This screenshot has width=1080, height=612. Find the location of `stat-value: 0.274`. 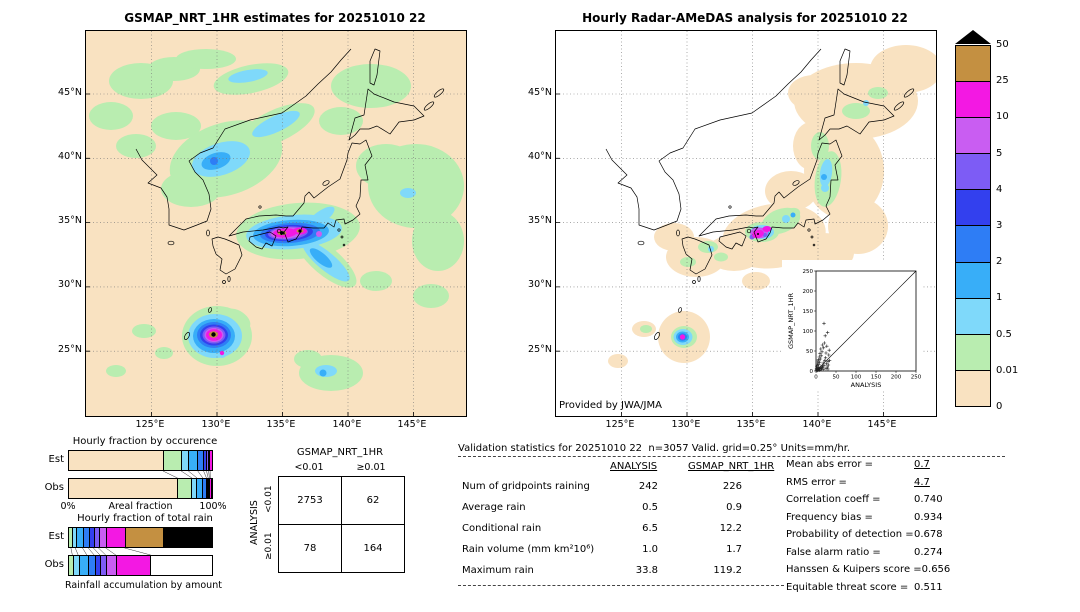

stat-value: 0.274 is located at coordinates (928, 552).